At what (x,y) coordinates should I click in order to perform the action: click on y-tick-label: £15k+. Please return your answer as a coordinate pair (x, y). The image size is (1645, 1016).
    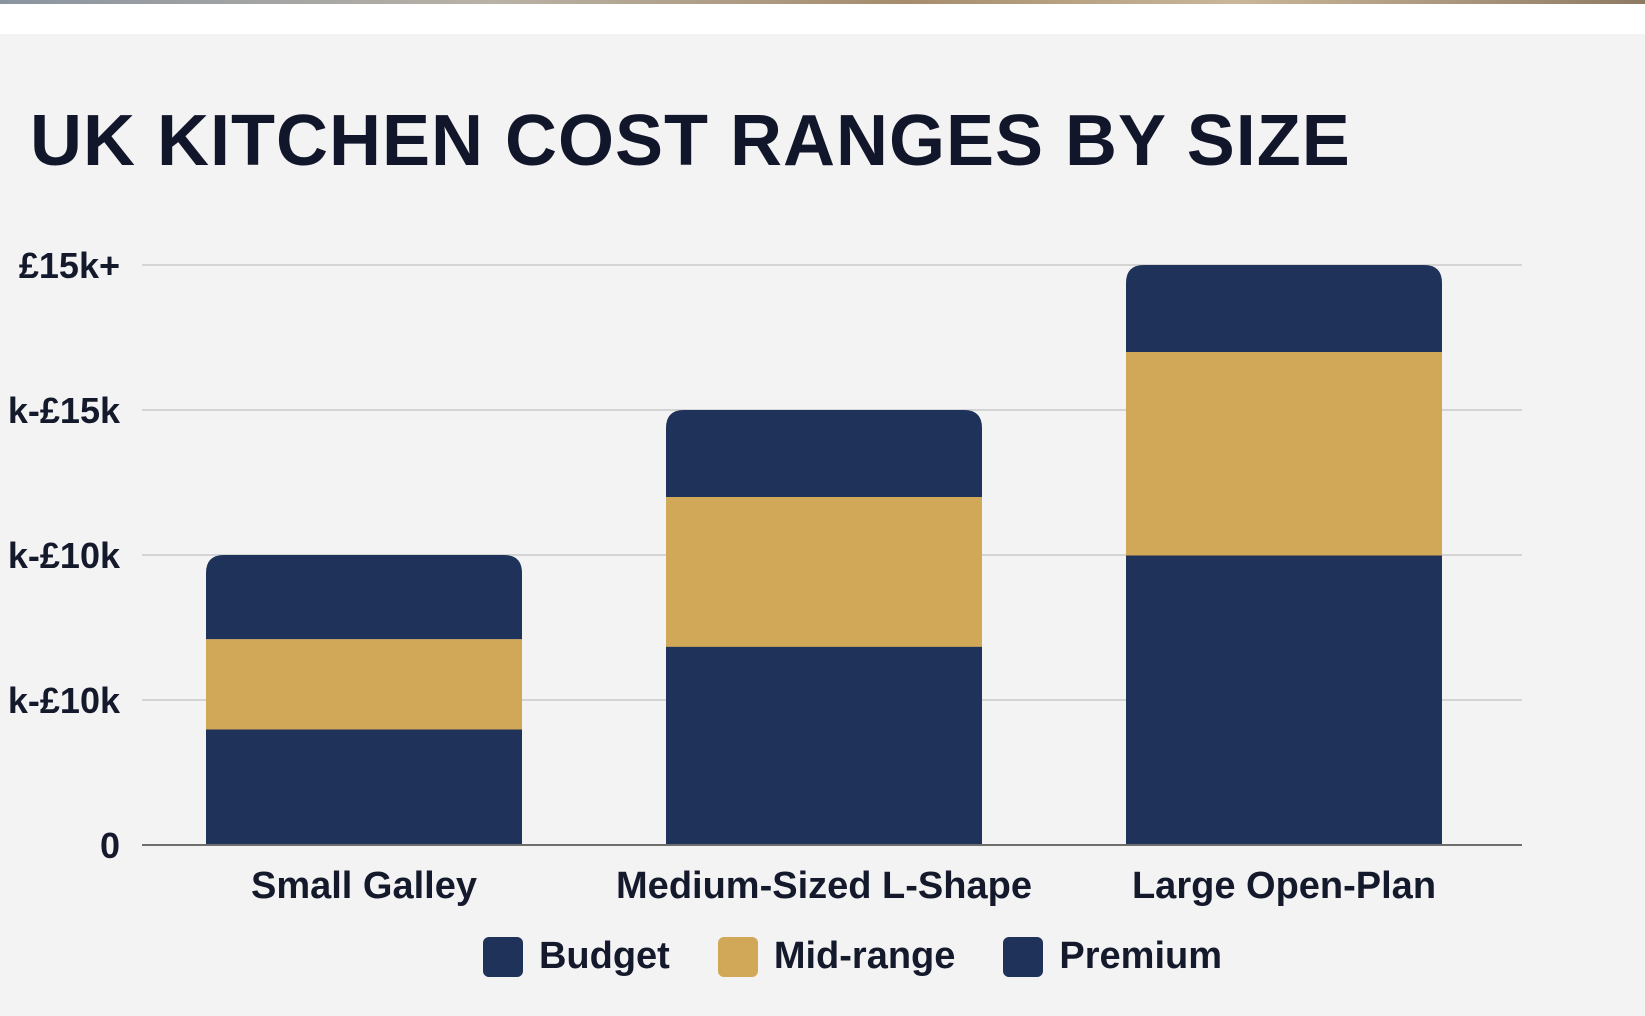
    Looking at the image, I should click on (69, 265).